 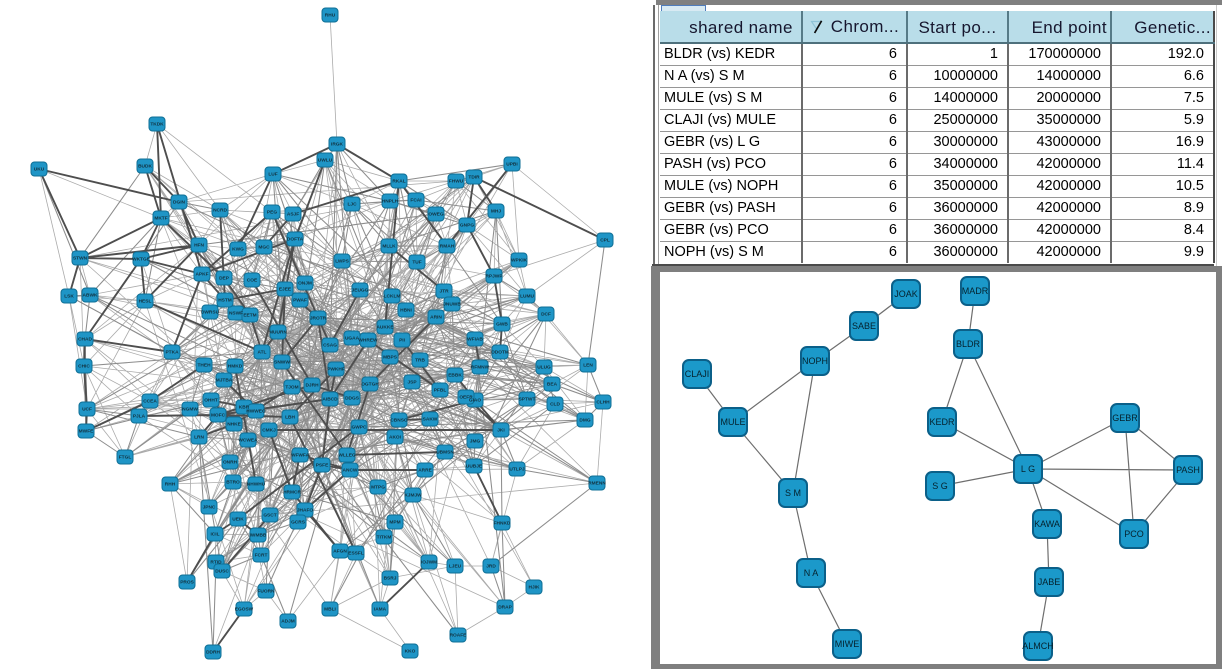 What do you see at coordinates (793, 493) in the screenshot?
I see `svg-text: S M` at bounding box center [793, 493].